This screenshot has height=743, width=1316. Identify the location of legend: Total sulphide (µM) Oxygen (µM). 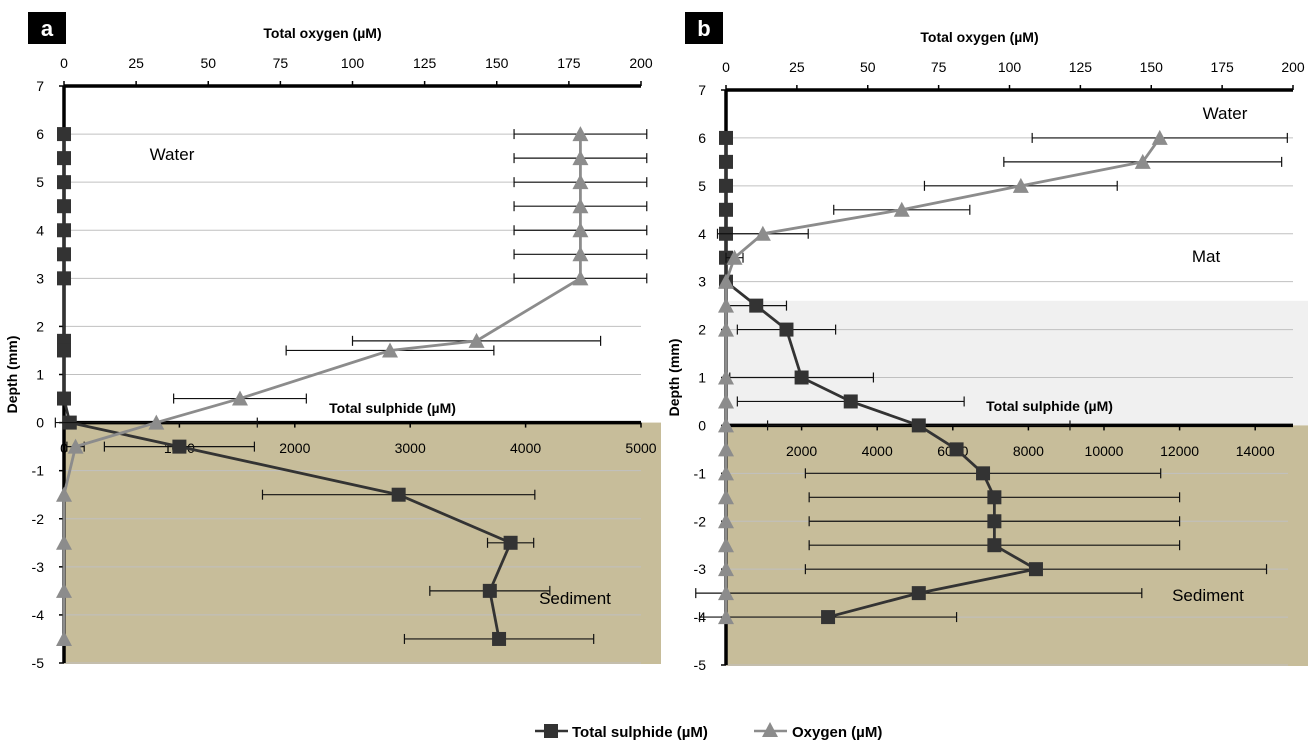
(708, 731).